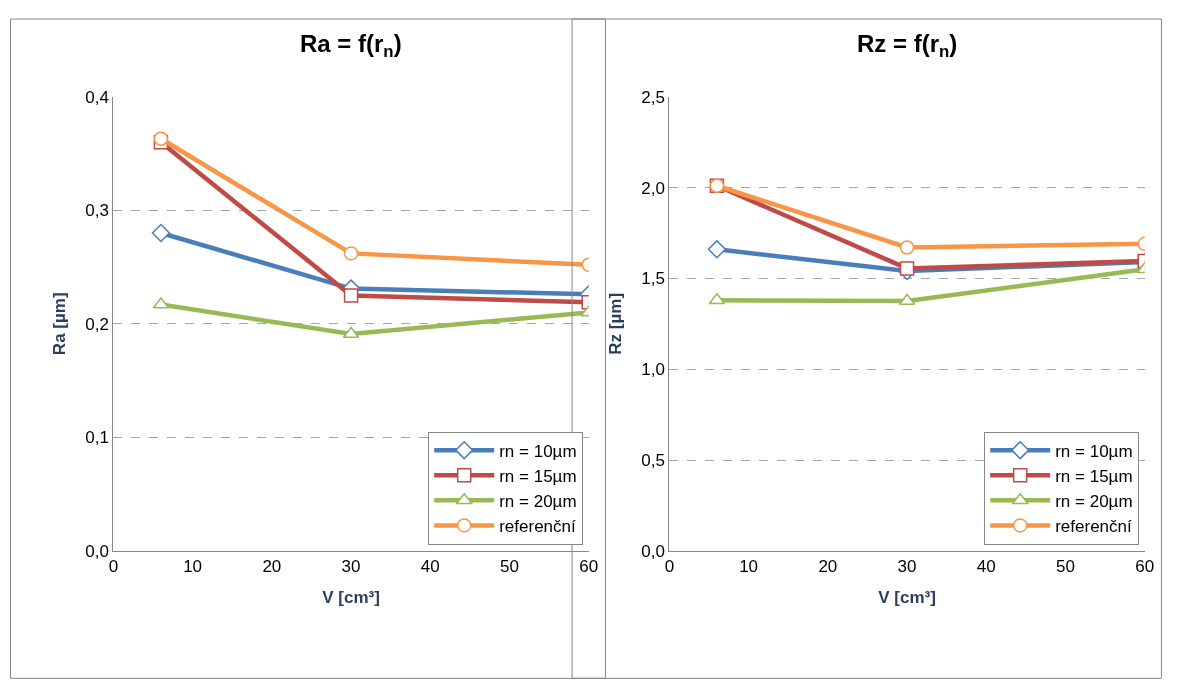  I want to click on chart-title: Ra = f(r$_{n}$), so click(351, 46).